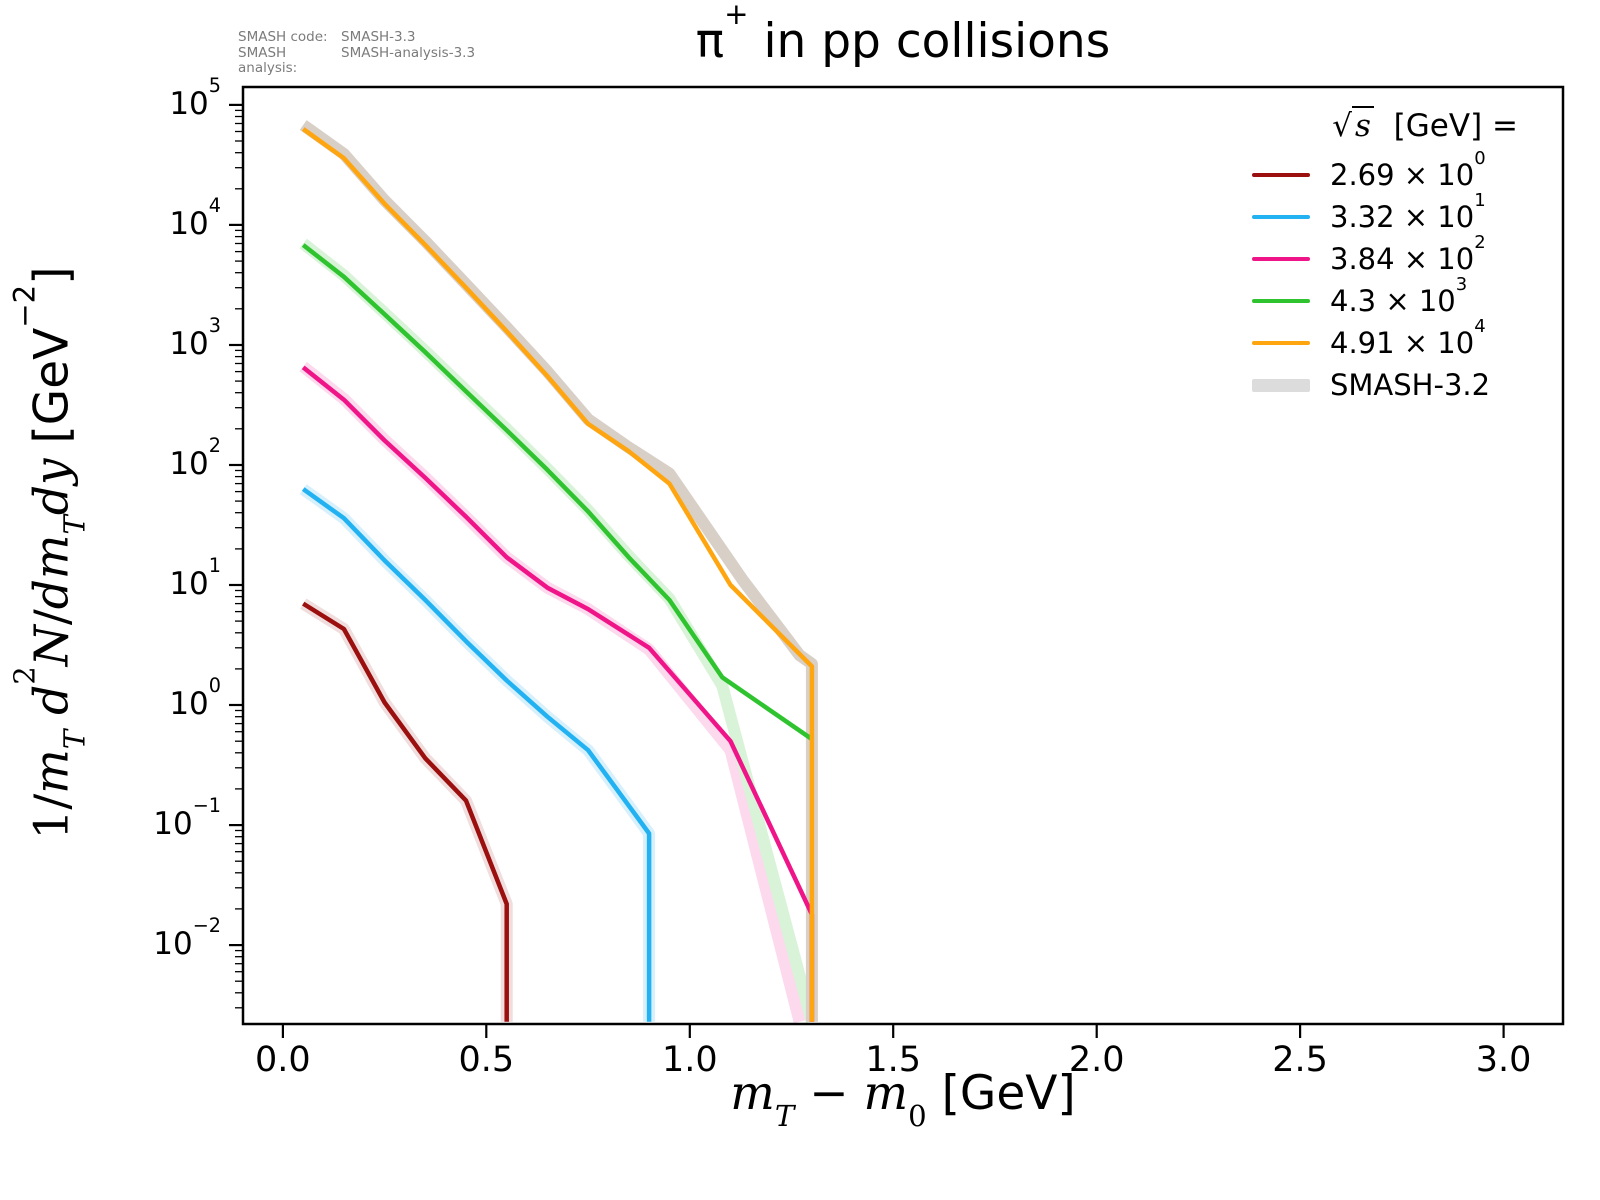 Image resolution: width=1600 pixels, height=1200 pixels. I want to click on x-tick-label: 0.5, so click(486, 1060).